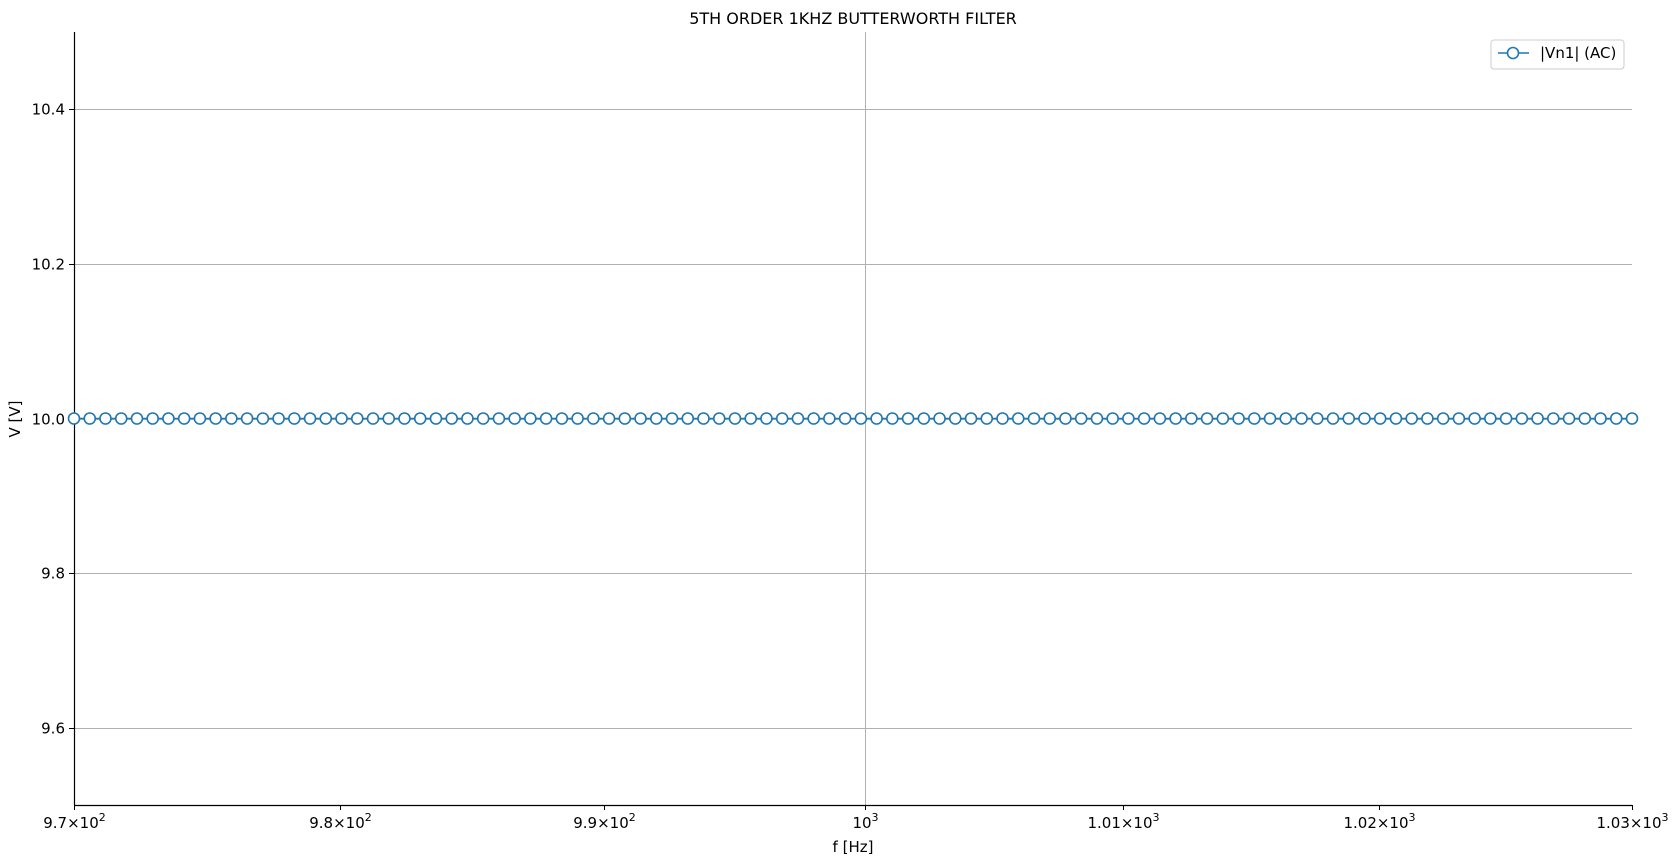 This screenshot has width=1674, height=861. I want to click on y-axis-label: V [V], so click(15, 419).